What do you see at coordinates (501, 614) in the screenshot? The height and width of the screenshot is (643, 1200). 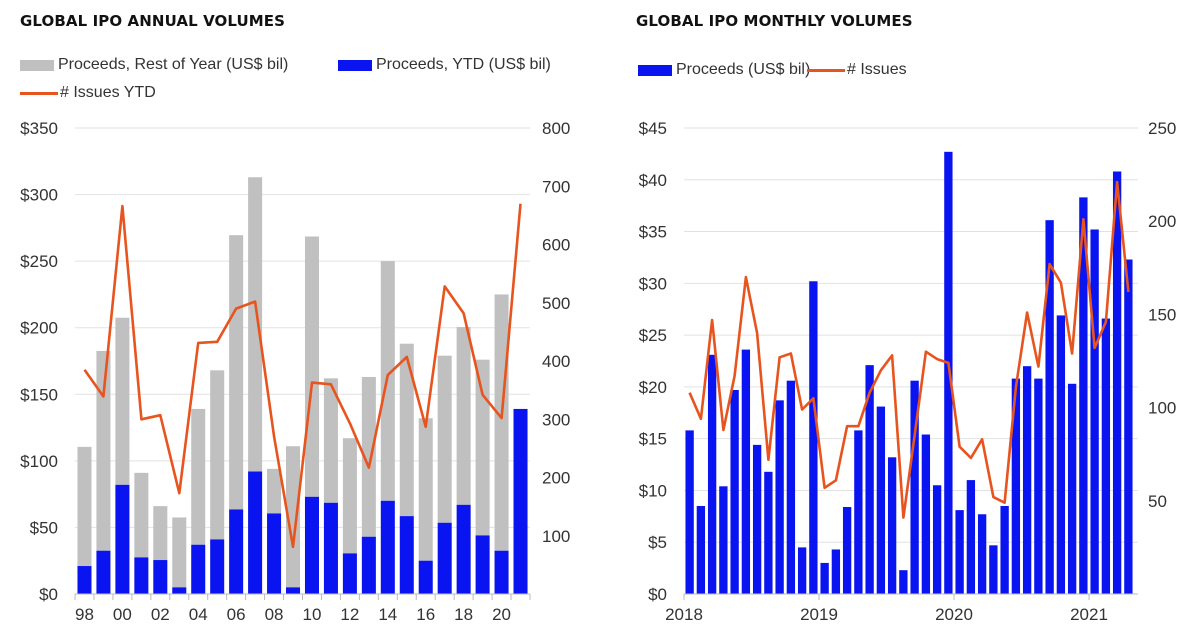 I see `x-axis-tick-label: 20` at bounding box center [501, 614].